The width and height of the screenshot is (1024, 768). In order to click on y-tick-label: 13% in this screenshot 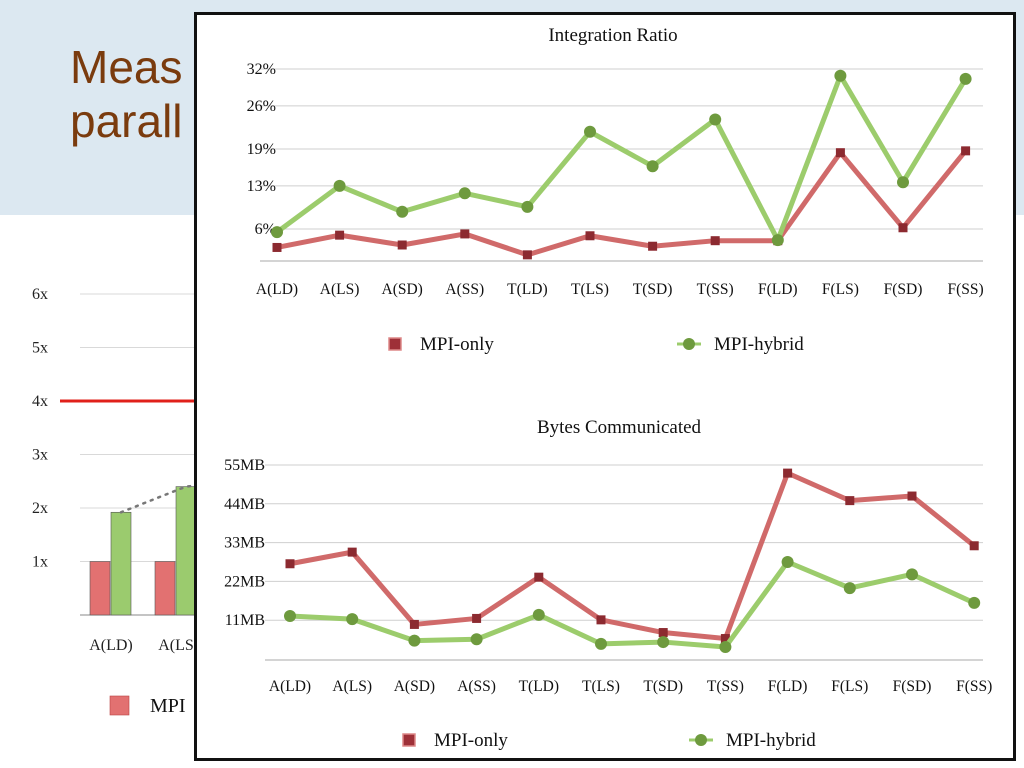, I will do `click(261, 186)`.